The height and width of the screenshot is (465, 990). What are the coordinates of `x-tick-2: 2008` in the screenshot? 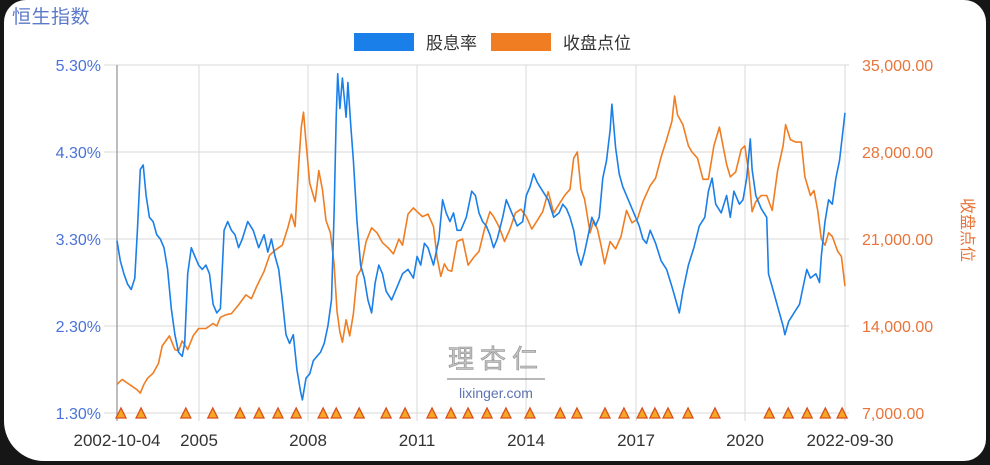 It's located at (308, 440).